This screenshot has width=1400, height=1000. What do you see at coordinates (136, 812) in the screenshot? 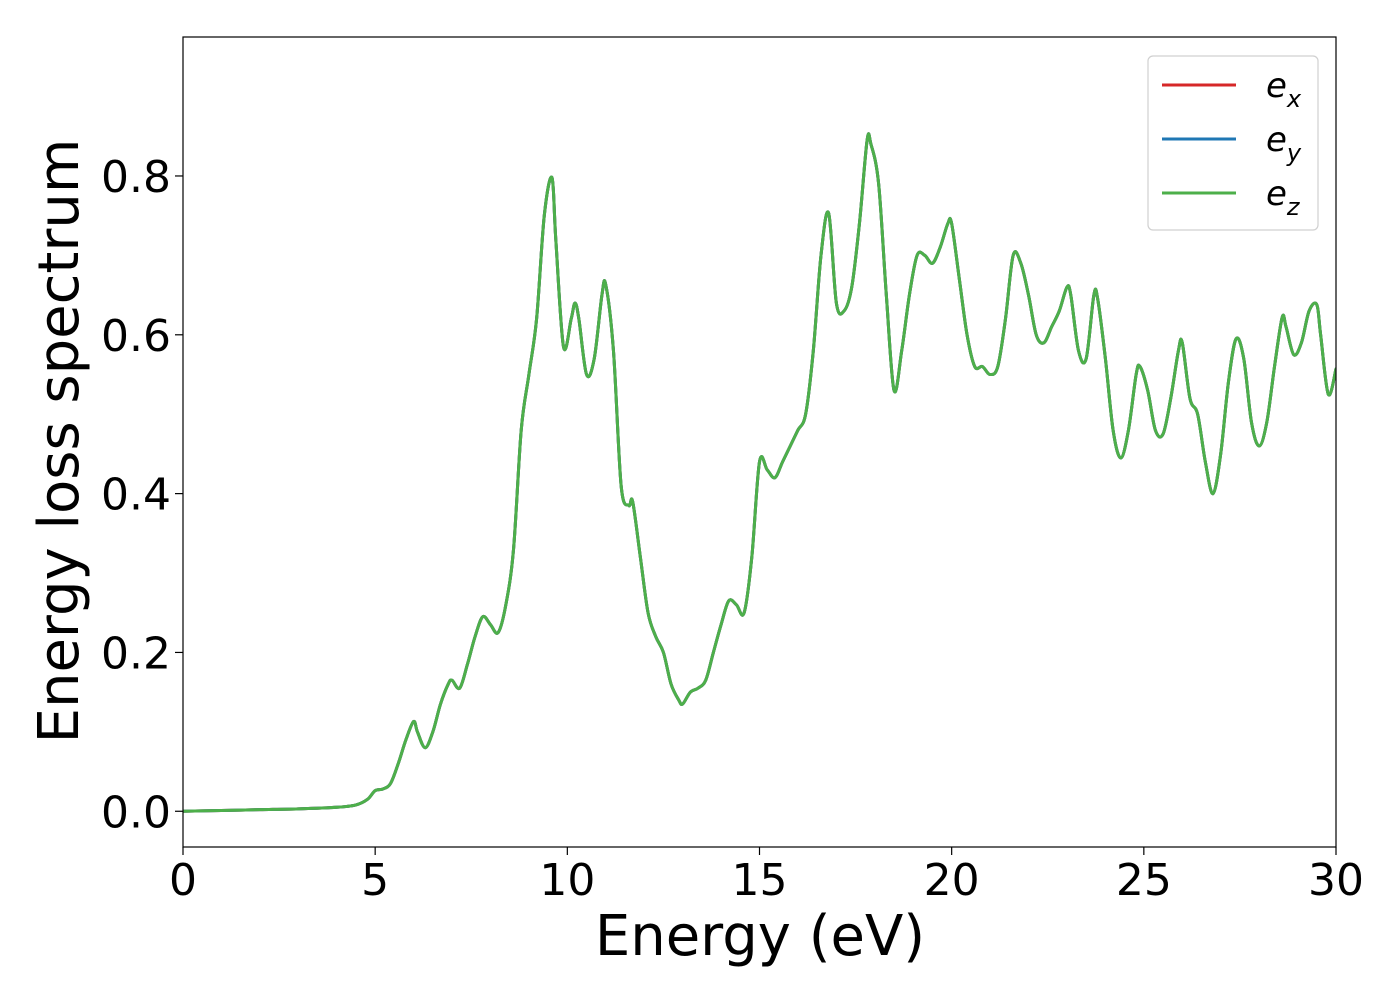
I see `y-tick-label: 0.0` at bounding box center [136, 812].